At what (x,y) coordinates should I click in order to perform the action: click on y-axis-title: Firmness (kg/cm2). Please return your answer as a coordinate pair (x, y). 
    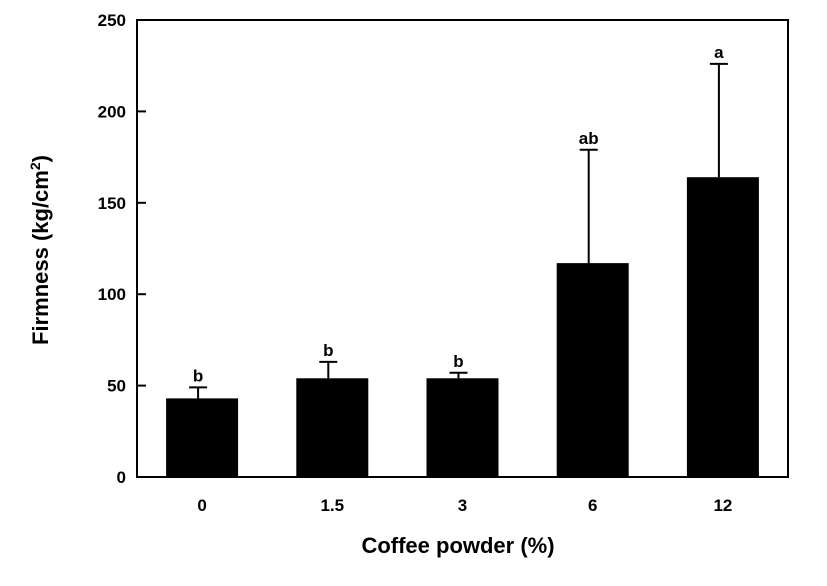
    Looking at the image, I should click on (40, 250).